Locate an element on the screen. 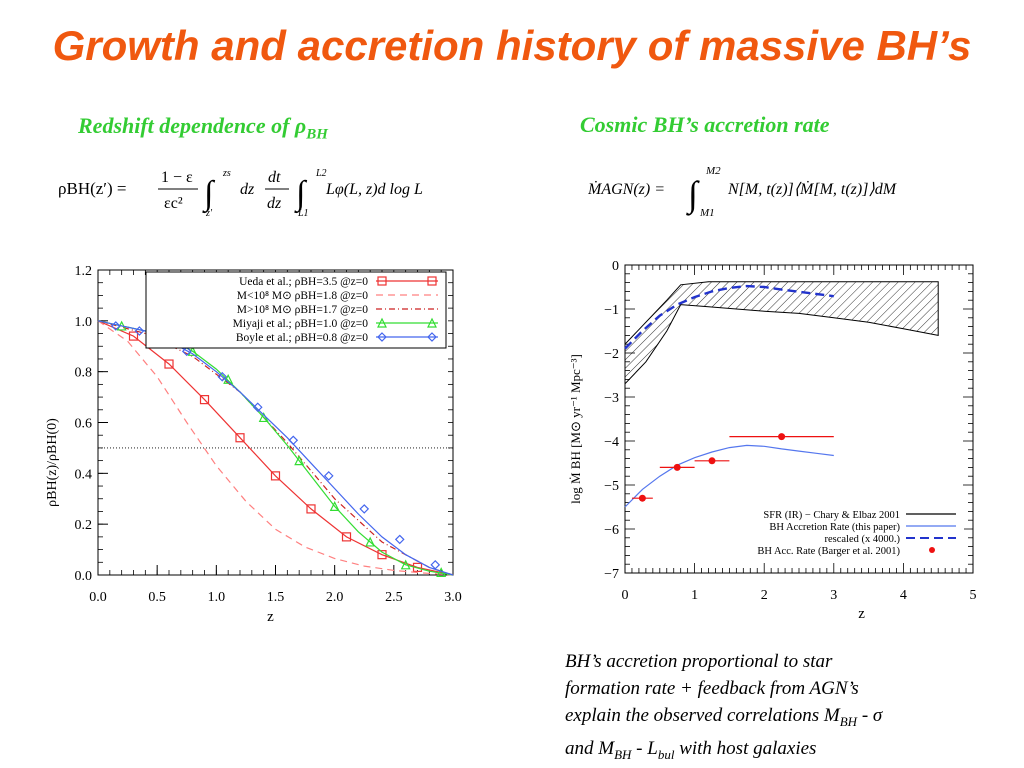 This screenshot has height=768, width=1024. rho-subscript: BH is located at coordinates (317, 134).